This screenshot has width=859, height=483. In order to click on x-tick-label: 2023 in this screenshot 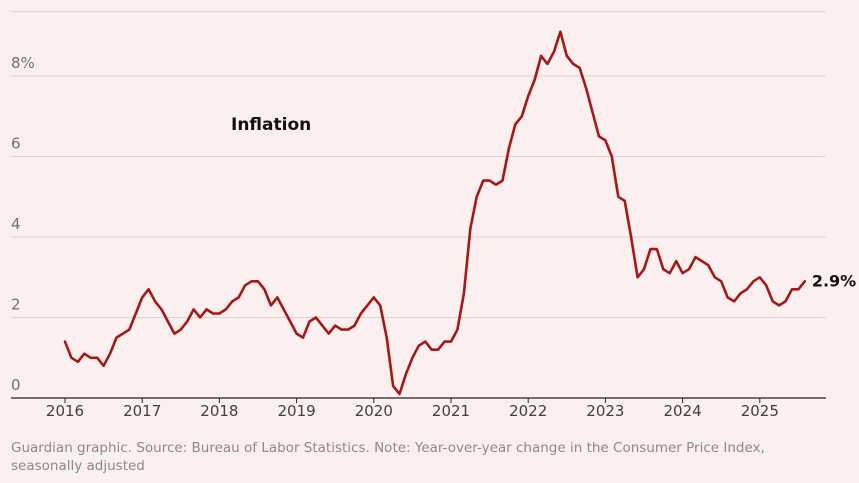, I will do `click(605, 411)`.